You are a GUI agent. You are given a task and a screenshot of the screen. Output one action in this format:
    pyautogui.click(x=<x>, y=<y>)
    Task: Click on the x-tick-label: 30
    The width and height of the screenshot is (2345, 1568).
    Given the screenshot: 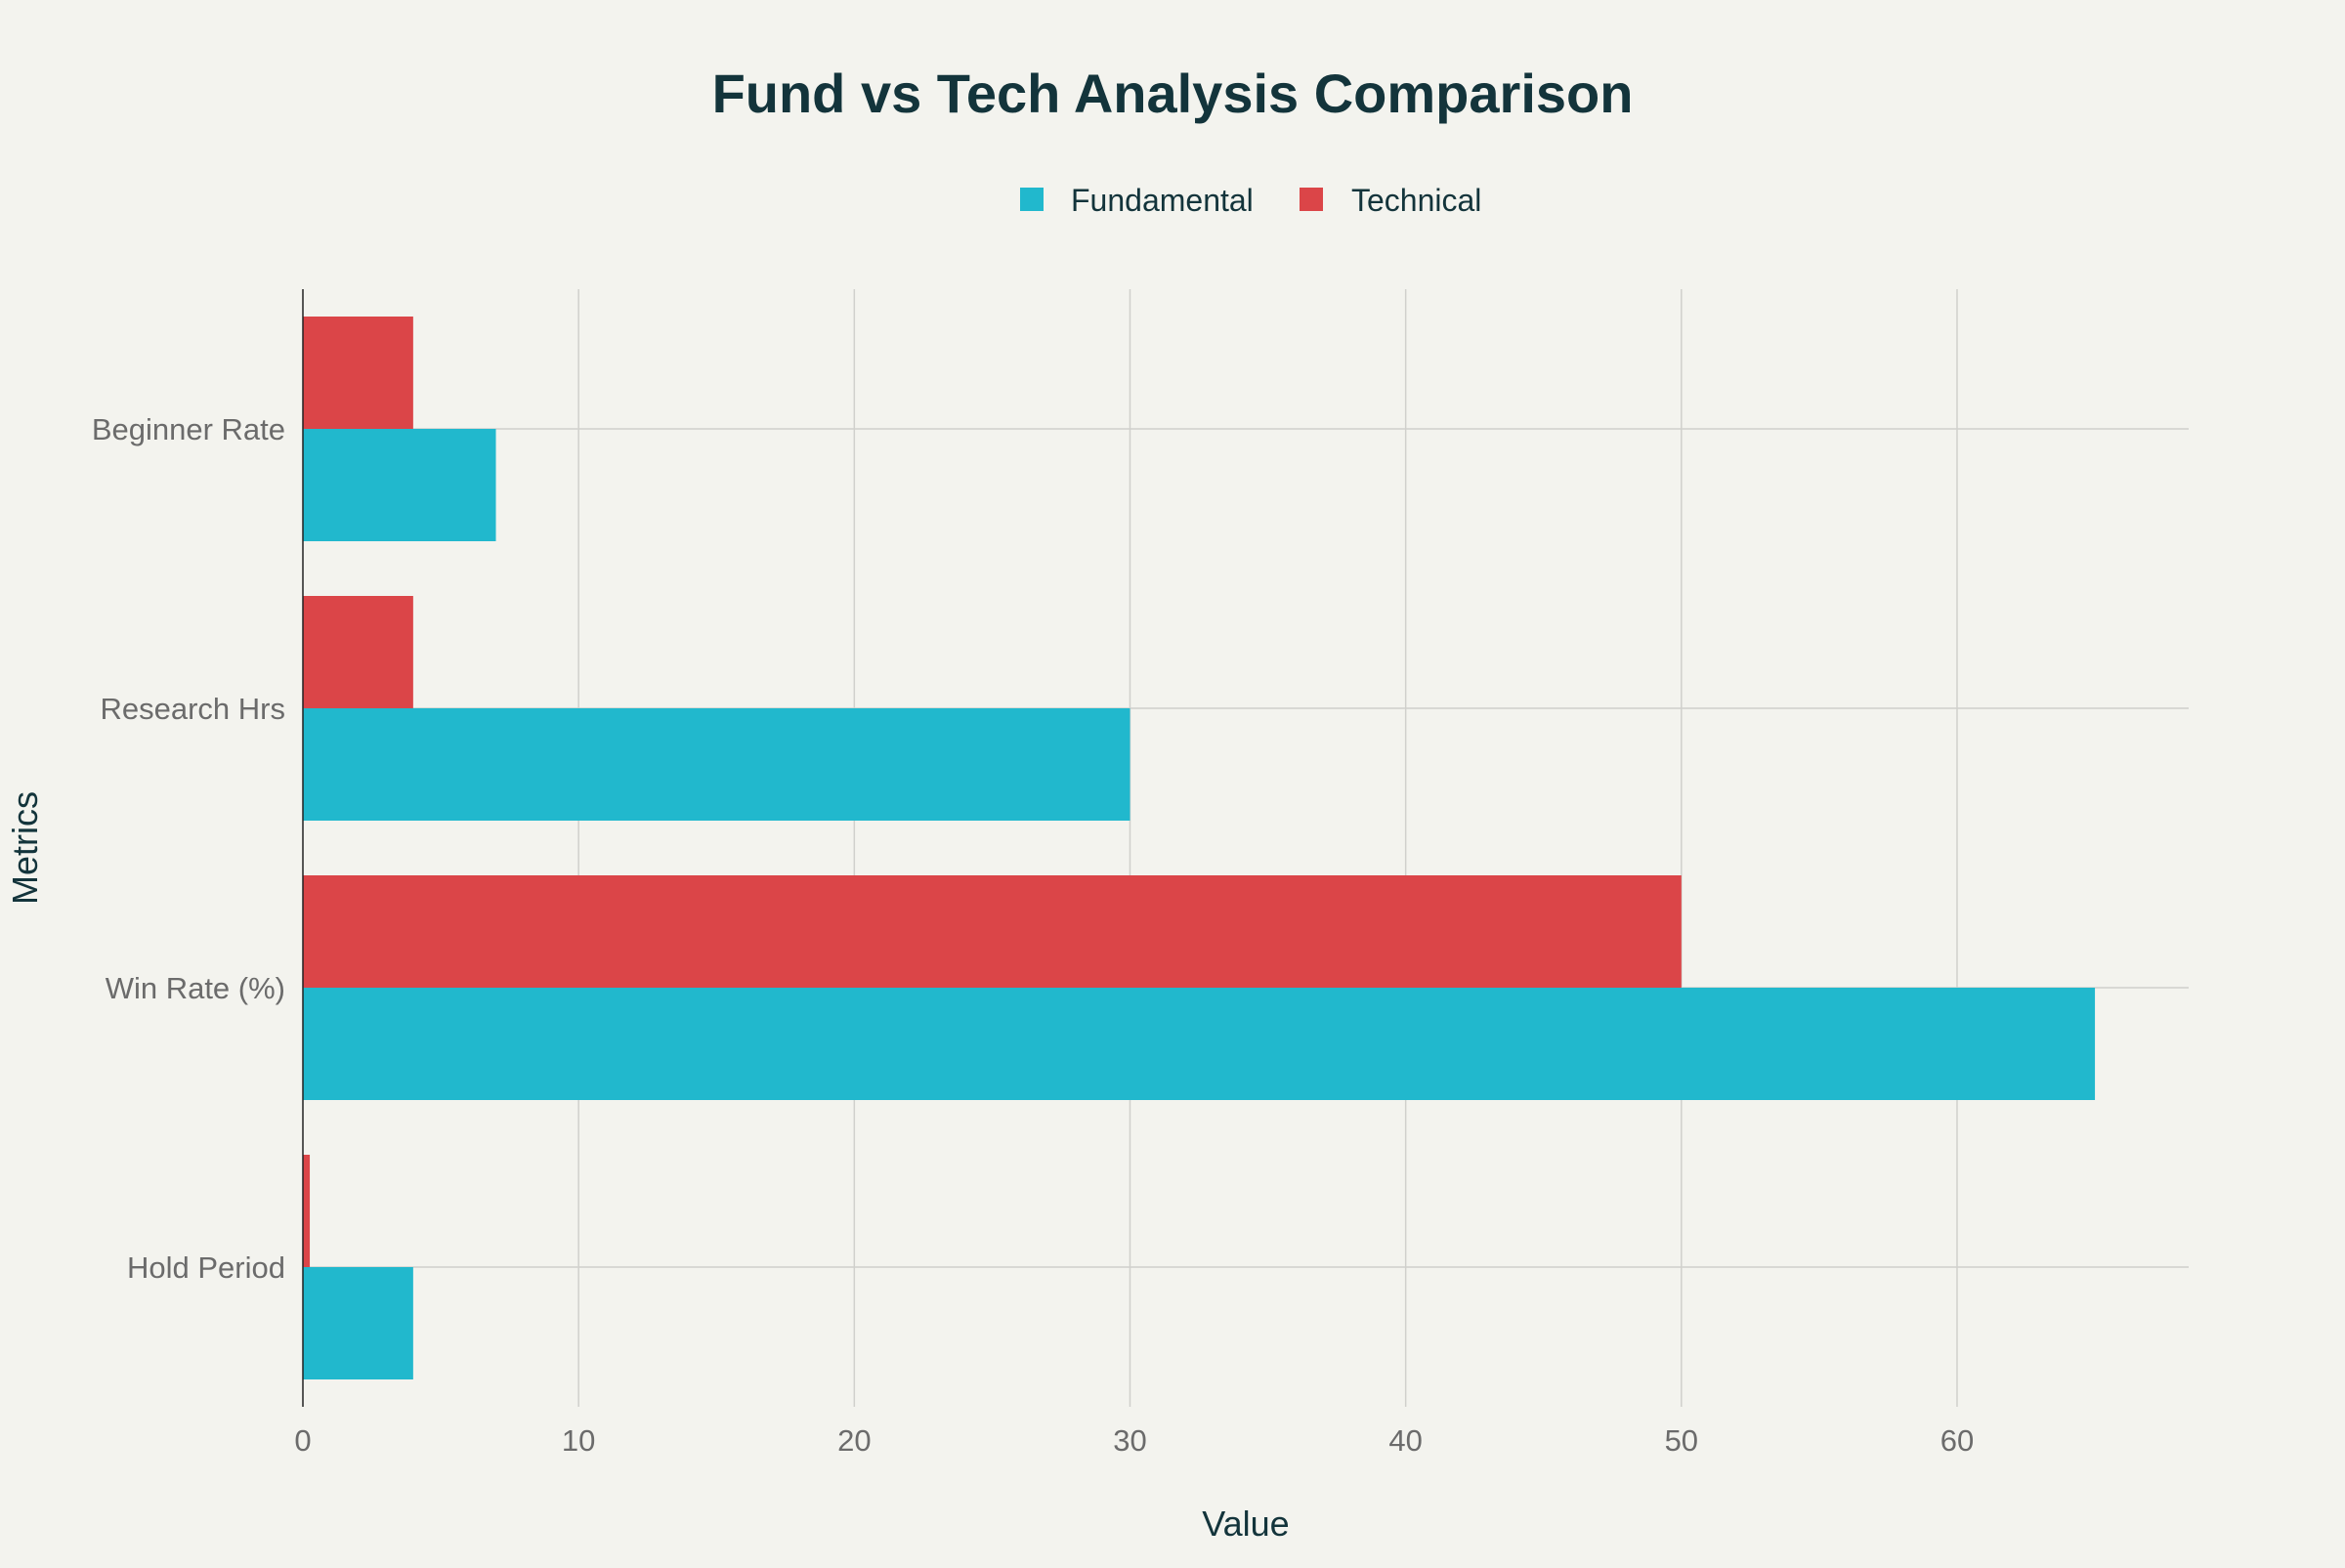 What is the action you would take?
    pyautogui.click(x=1129, y=1440)
    